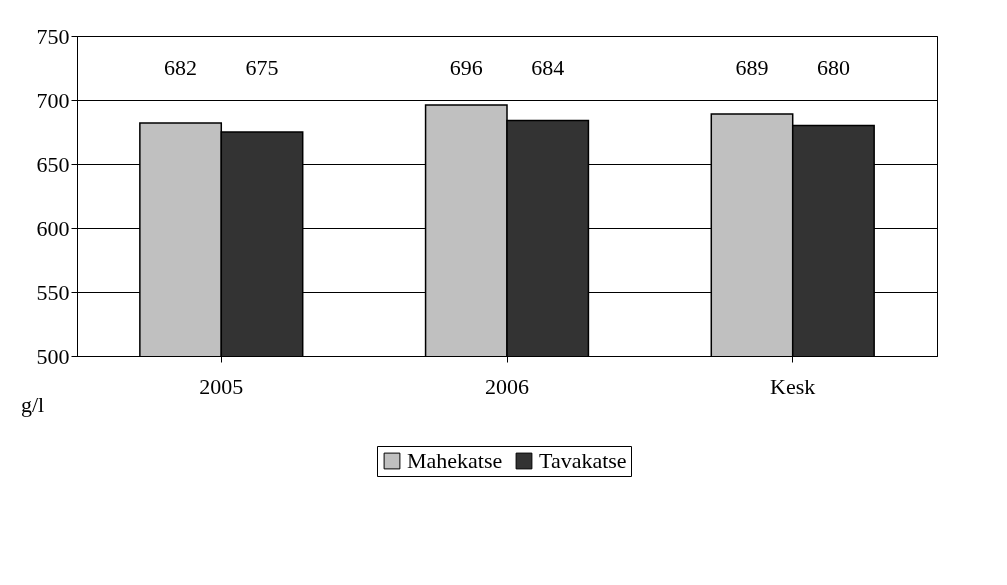 The width and height of the screenshot is (1007, 585). What do you see at coordinates (507, 386) in the screenshot?
I see `x-tick-label: 2006` at bounding box center [507, 386].